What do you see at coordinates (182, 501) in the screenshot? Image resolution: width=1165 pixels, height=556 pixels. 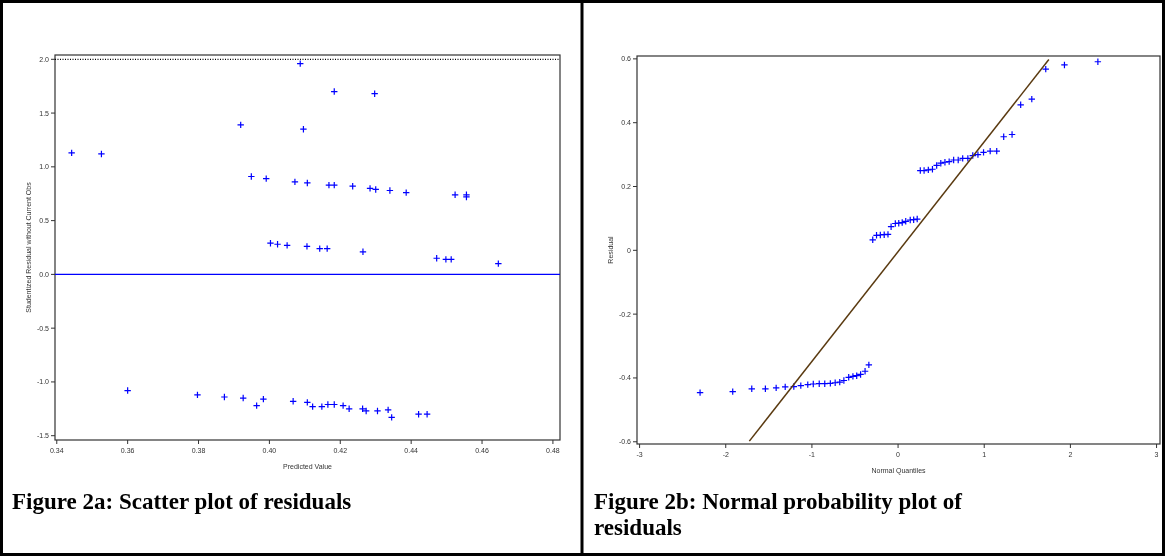 I see `text: Figure 2a: Scatter plot of residuals` at bounding box center [182, 501].